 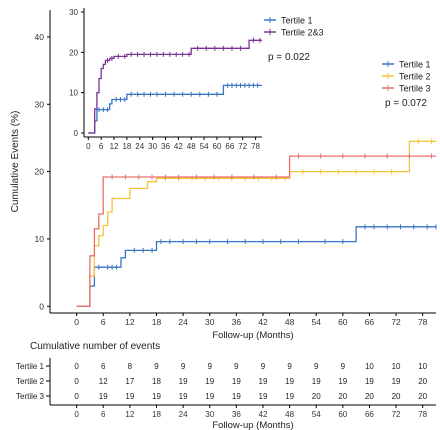 What do you see at coordinates (40, 37) in the screenshot?
I see `y-tick-label: 40` at bounding box center [40, 37].